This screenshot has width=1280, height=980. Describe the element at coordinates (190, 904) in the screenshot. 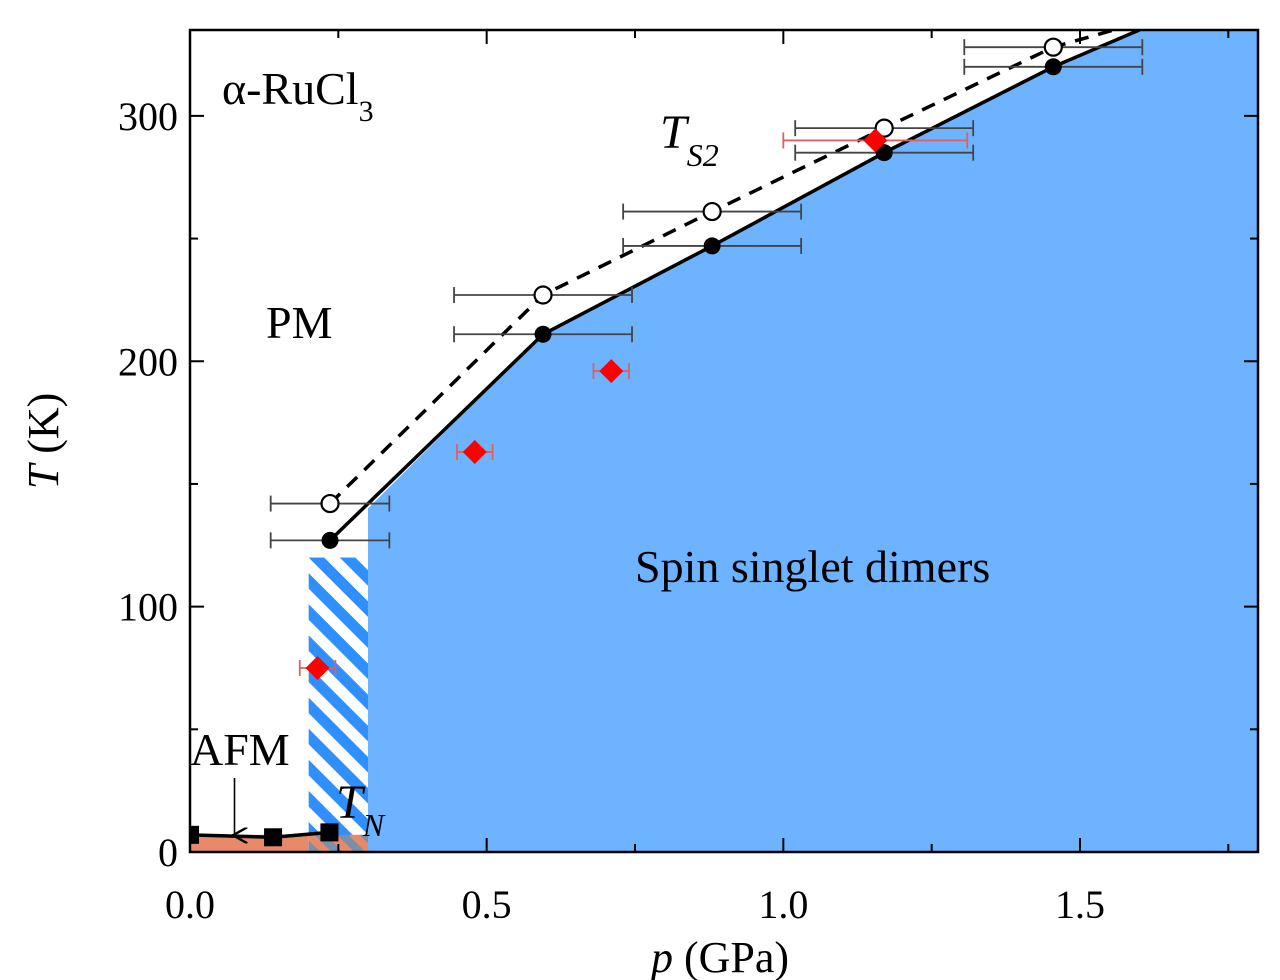

I see `x-tick-label: 0.0` at that location.